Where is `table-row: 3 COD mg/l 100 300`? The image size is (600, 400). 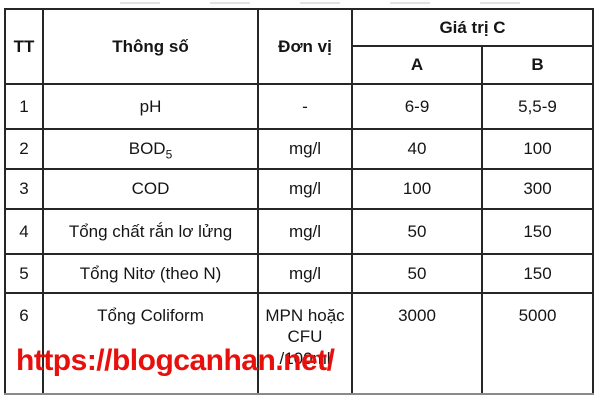 table-row: 3 COD mg/l 100 300 is located at coordinates (299, 189).